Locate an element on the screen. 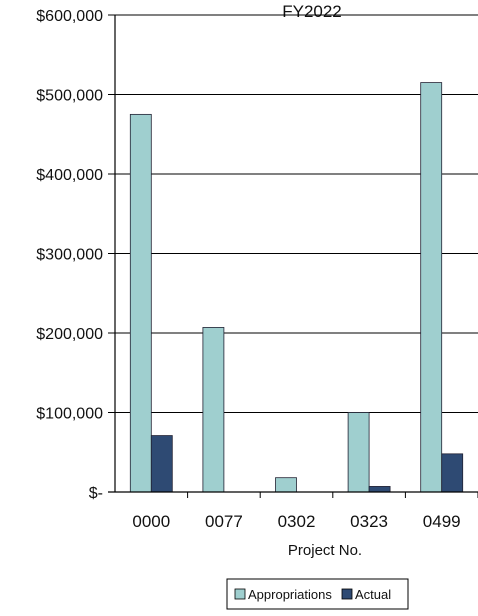 This screenshot has width=478, height=616. x-tick-label: 0077 is located at coordinates (224, 521).